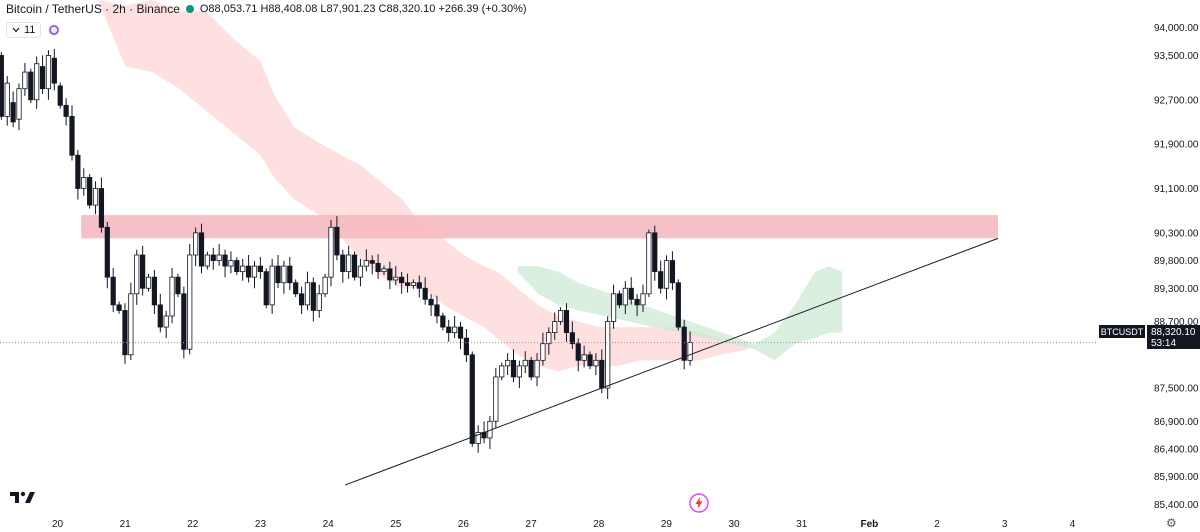 This screenshot has height=532, width=1200. I want to click on x-tick-label: 25, so click(396, 524).